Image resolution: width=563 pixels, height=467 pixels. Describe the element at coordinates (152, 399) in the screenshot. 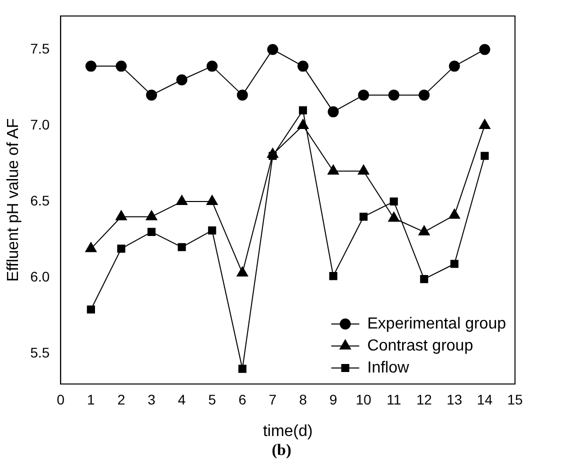

I see `x-tick-label: 3` at that location.